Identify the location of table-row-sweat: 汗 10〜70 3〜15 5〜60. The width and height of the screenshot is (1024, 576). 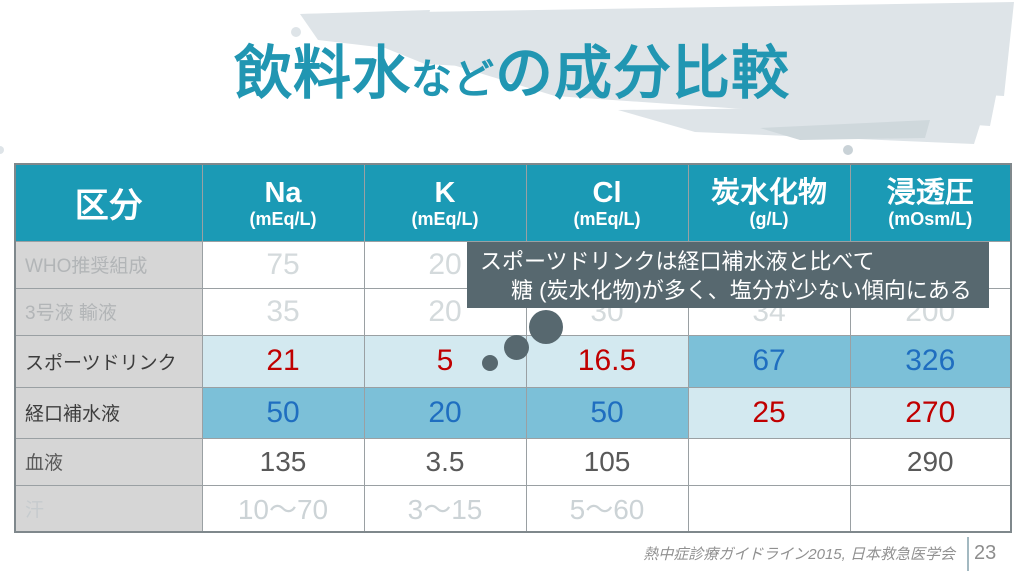
(513, 508).